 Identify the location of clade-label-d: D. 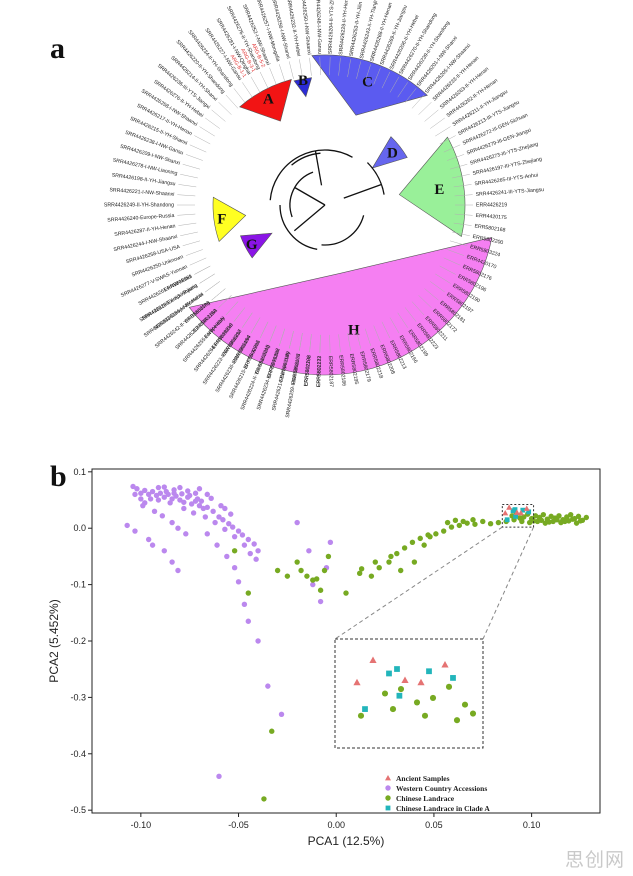
(392, 153).